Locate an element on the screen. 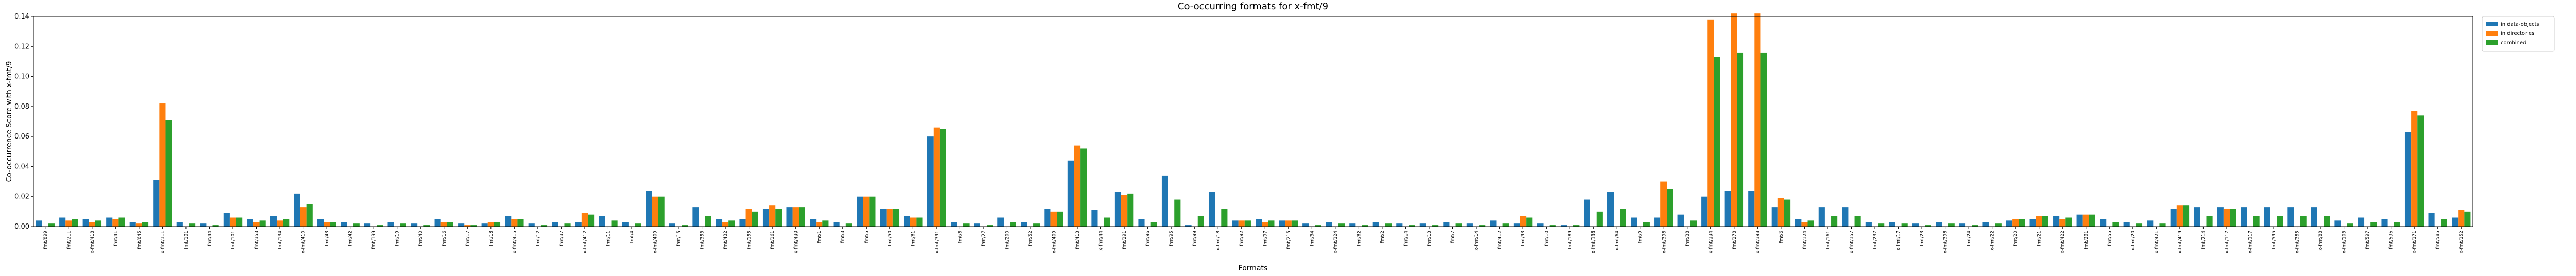 The width and height of the screenshot is (2576, 276). x-tick-label: fmt/99 is located at coordinates (1195, 239).